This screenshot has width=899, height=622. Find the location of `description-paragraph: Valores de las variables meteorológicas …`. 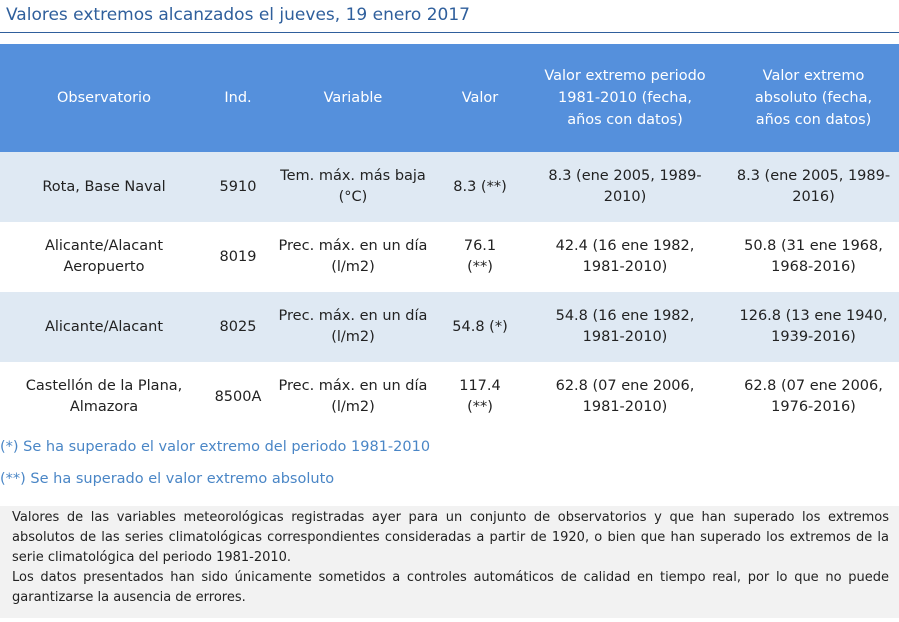

description-paragraph: Valores de las variables meteorológicas … is located at coordinates (450, 537).